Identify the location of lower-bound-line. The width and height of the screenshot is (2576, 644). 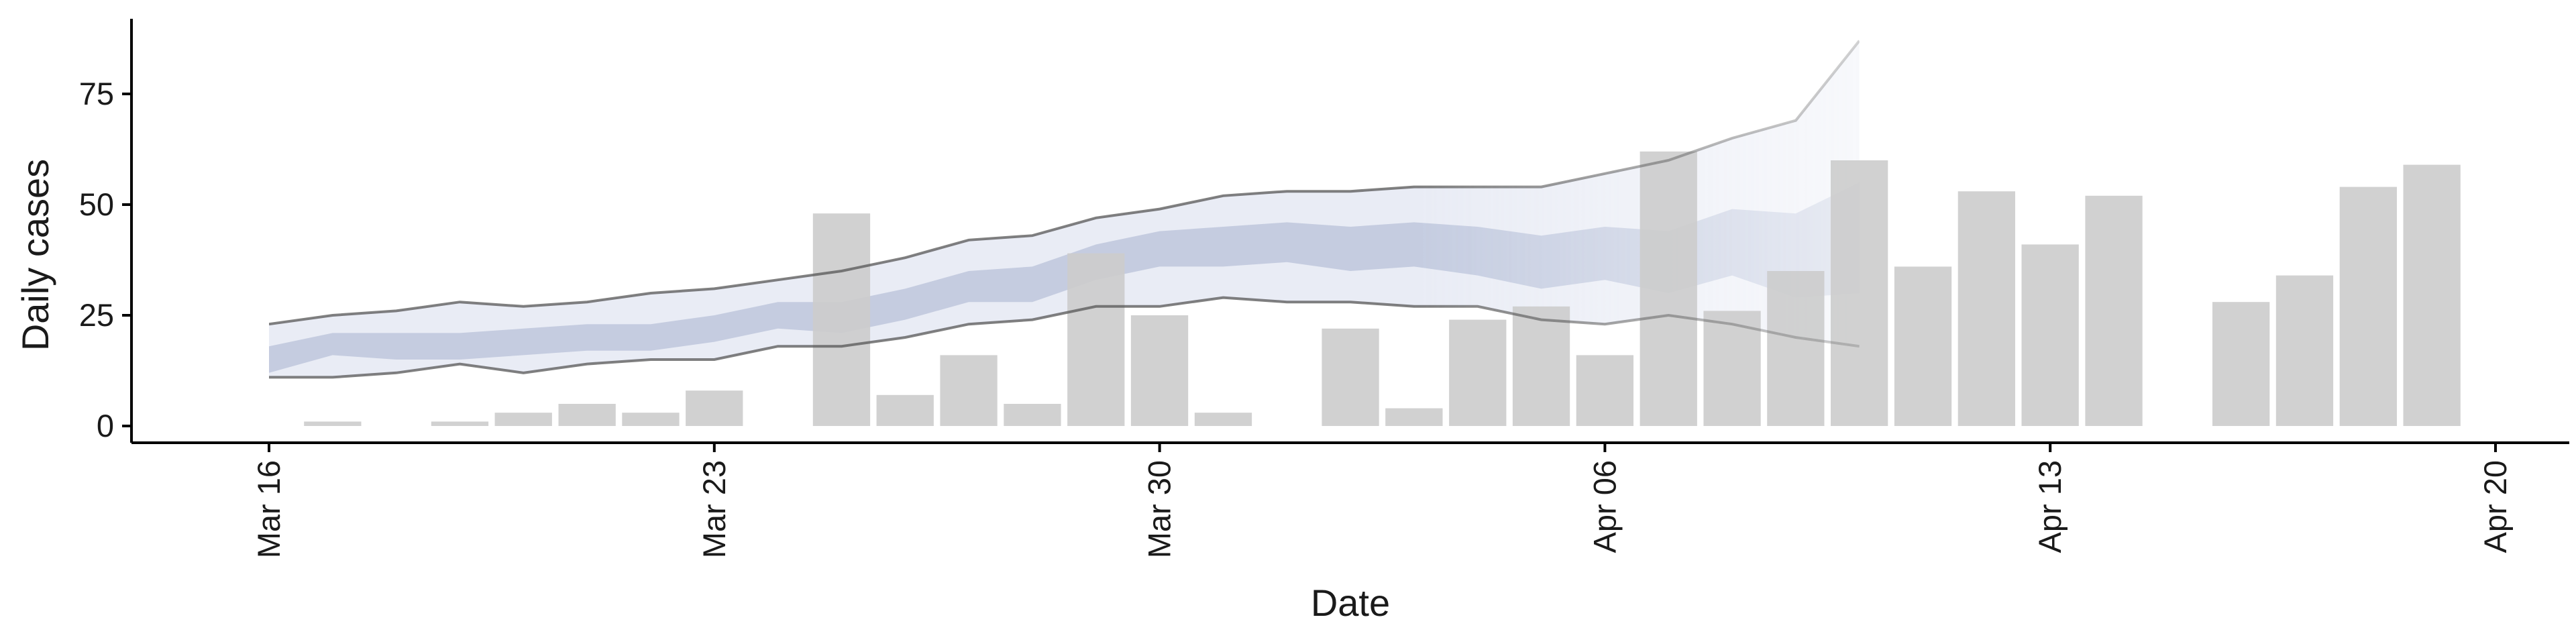
(1064, 337).